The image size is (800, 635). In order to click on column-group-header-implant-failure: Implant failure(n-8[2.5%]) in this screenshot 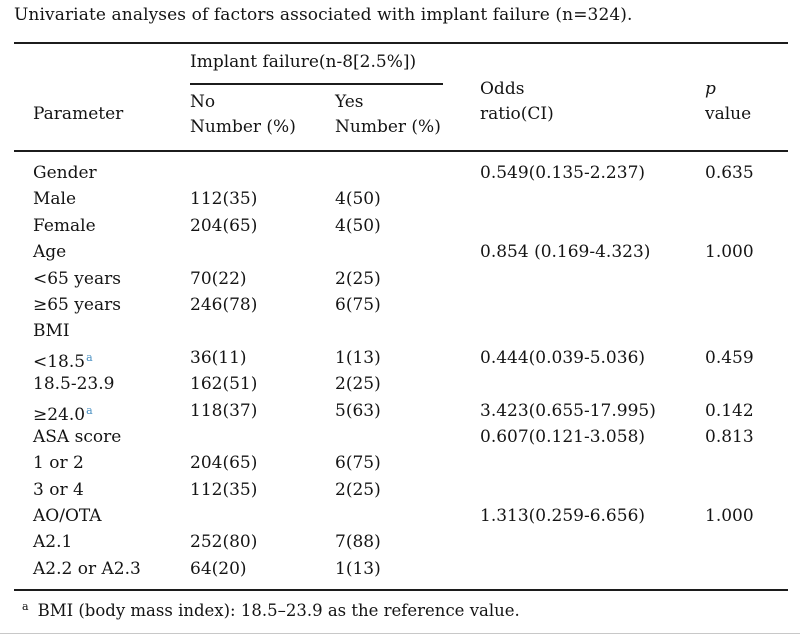, I will do `click(303, 62)`.